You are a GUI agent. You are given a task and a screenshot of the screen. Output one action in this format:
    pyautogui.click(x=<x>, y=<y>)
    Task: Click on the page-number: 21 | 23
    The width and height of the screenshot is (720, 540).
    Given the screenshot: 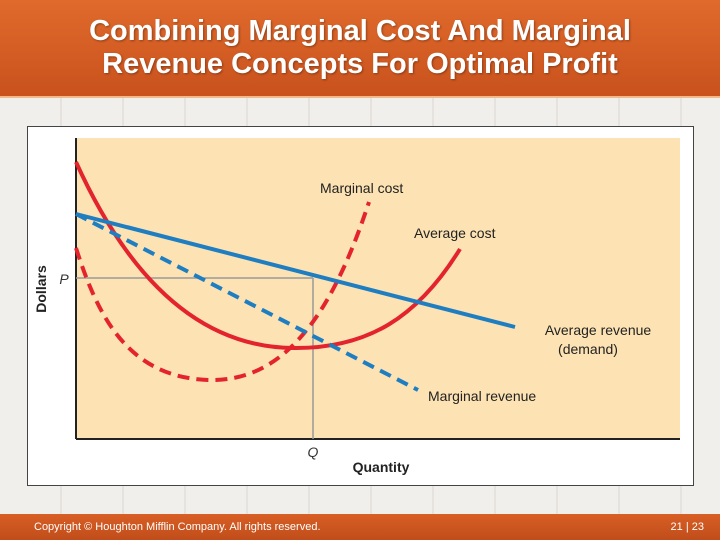 What is the action you would take?
    pyautogui.click(x=687, y=527)
    